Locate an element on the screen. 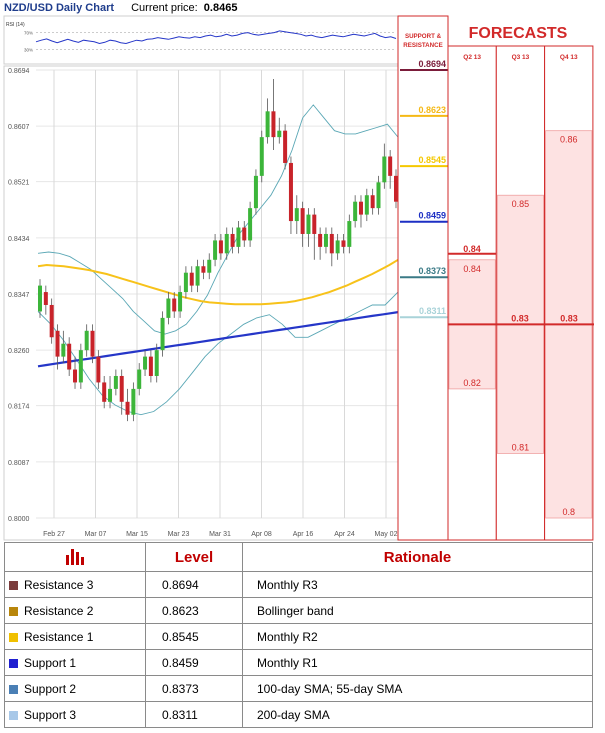  sma-100-line is located at coordinates (218, 282).